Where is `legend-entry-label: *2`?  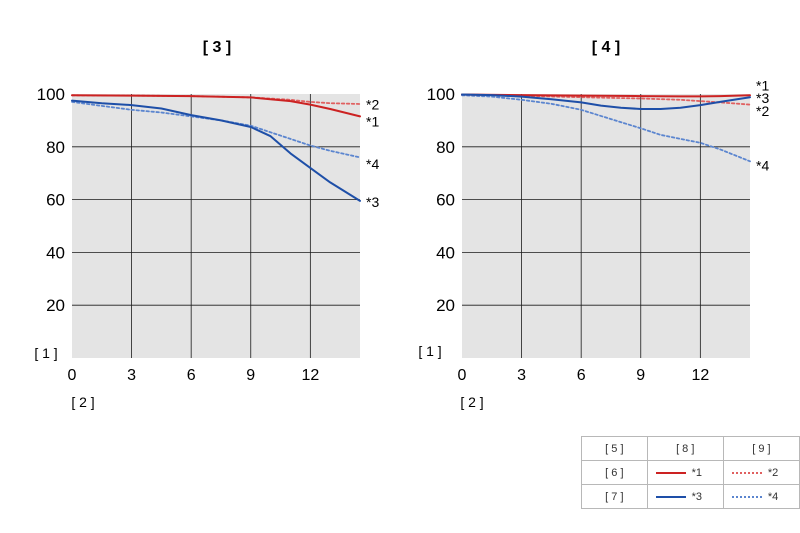
legend-entry-label: *2 is located at coordinates (773, 472).